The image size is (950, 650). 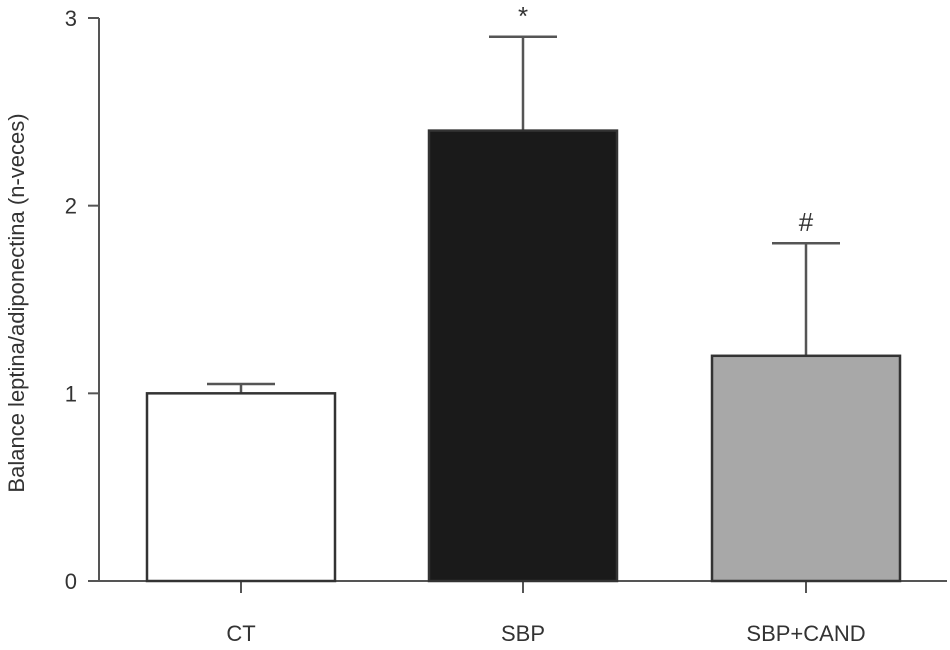 I want to click on significance-mark: #, so click(x=806, y=222).